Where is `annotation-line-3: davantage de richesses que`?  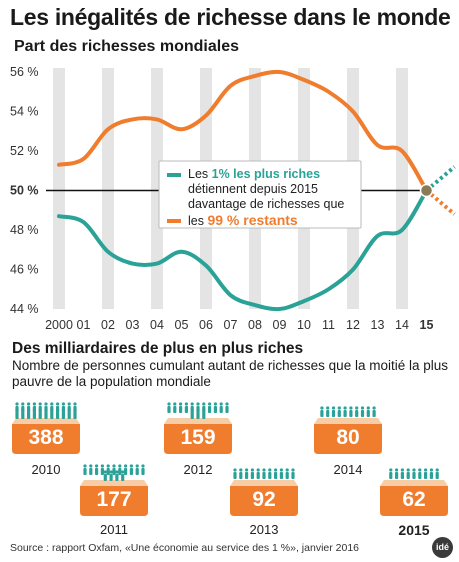
annotation-line-3: davantage de richesses que is located at coordinates (266, 204).